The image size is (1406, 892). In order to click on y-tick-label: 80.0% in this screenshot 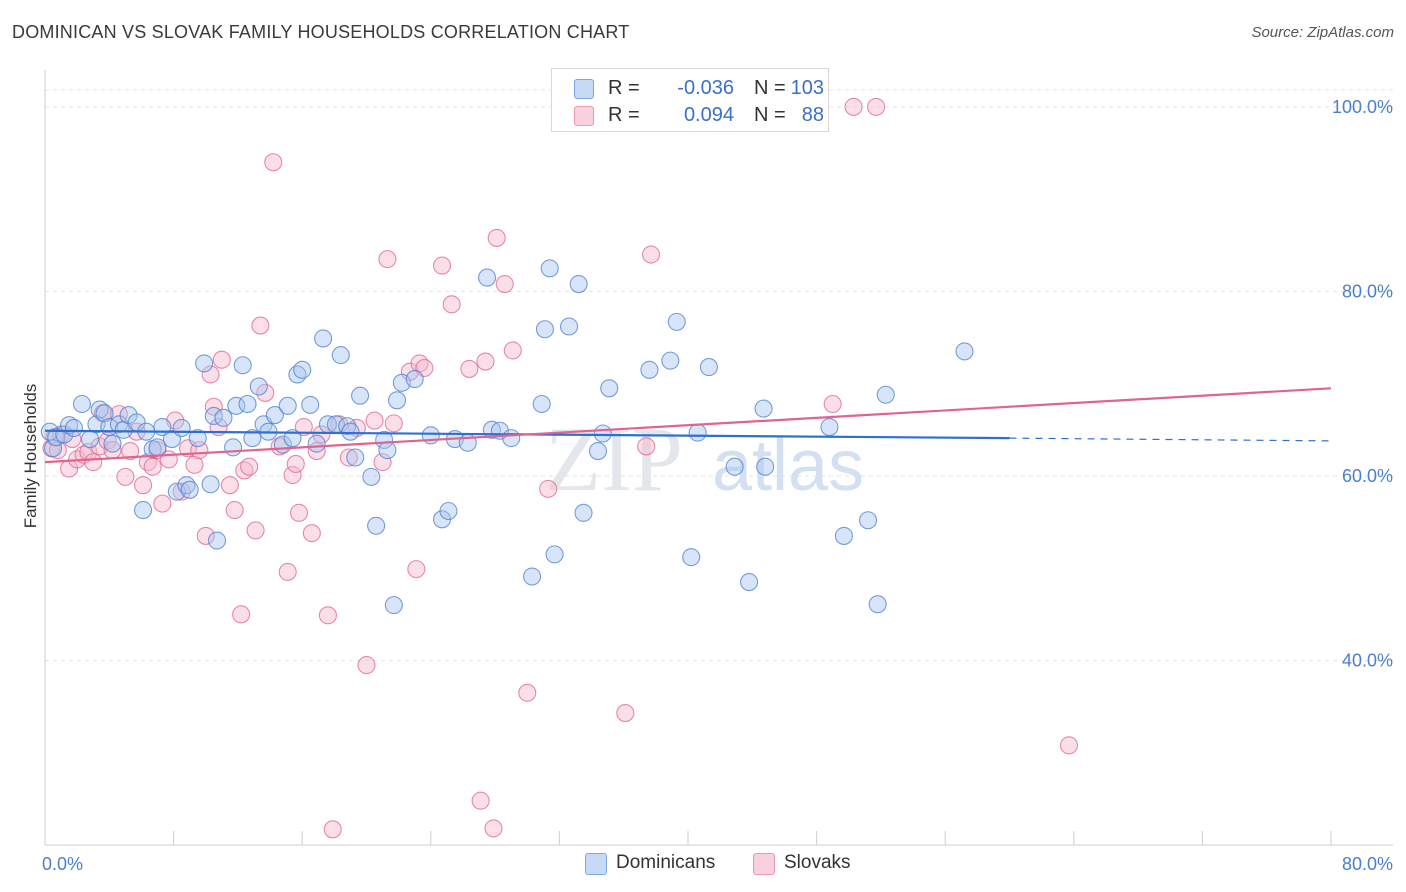, I will do `click(1367, 291)`.